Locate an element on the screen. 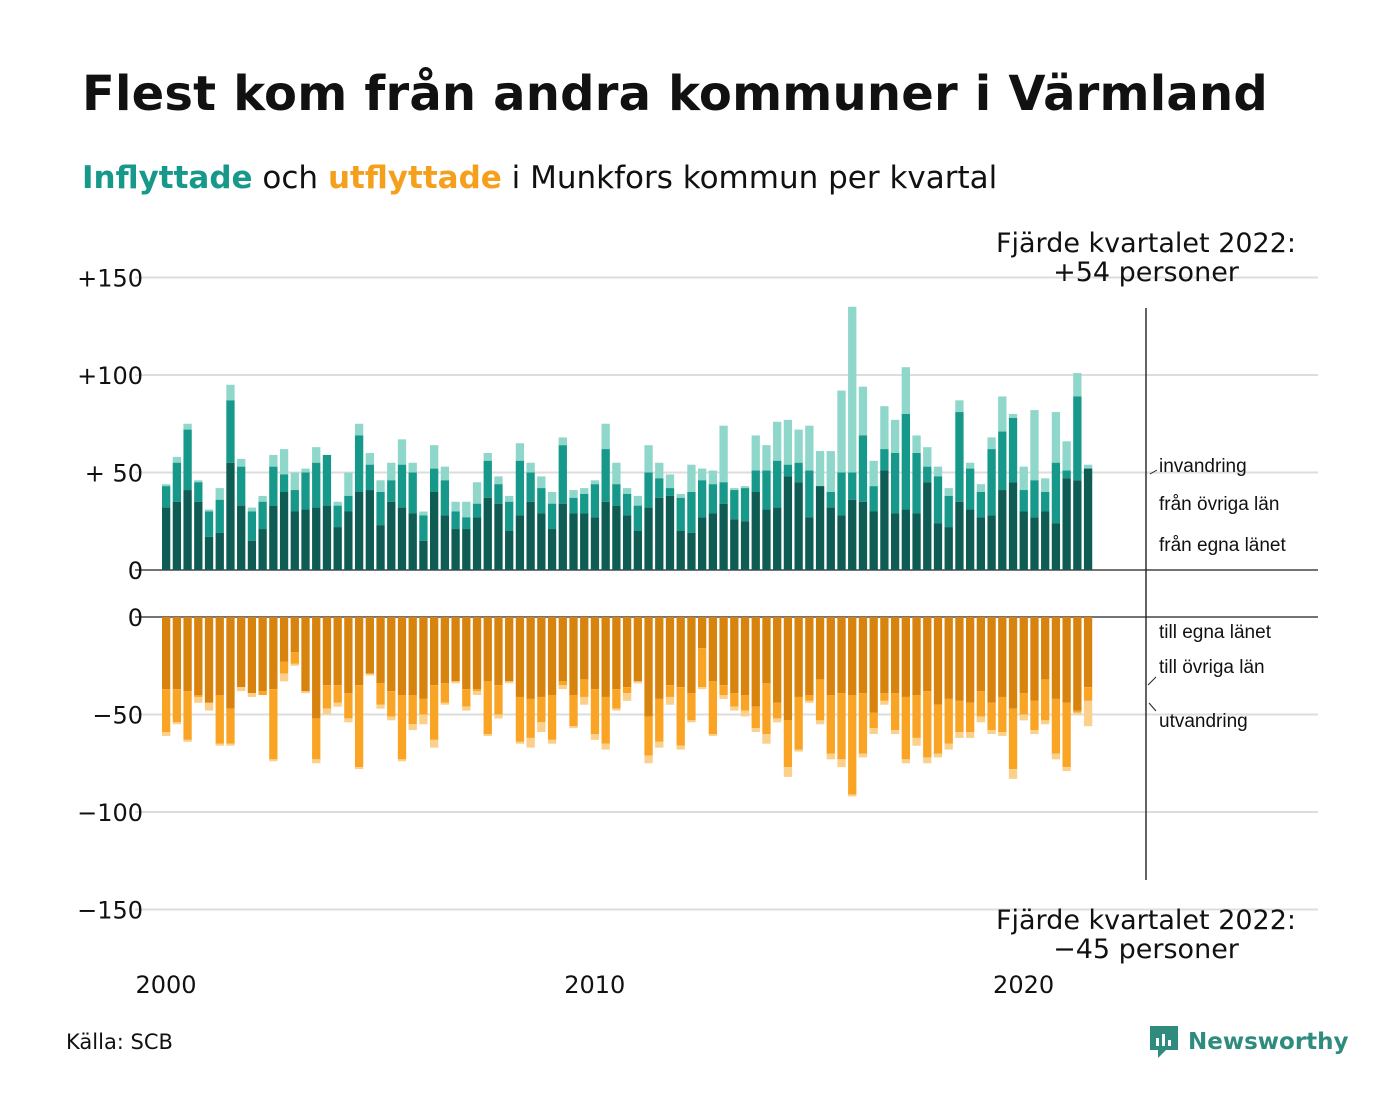 This screenshot has width=1400, height=1120. chart-title: Flest kom från andra kommuner i Värmland is located at coordinates (675, 94).